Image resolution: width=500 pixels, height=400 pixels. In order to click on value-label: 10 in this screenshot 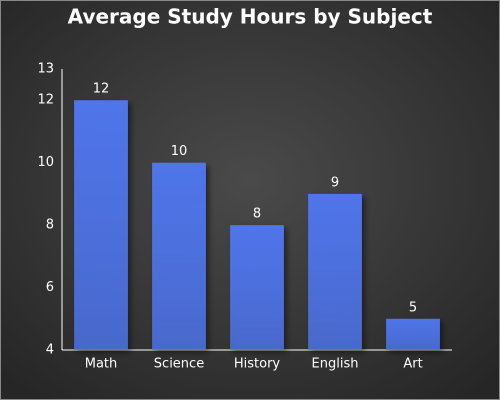, I will do `click(179, 151)`.